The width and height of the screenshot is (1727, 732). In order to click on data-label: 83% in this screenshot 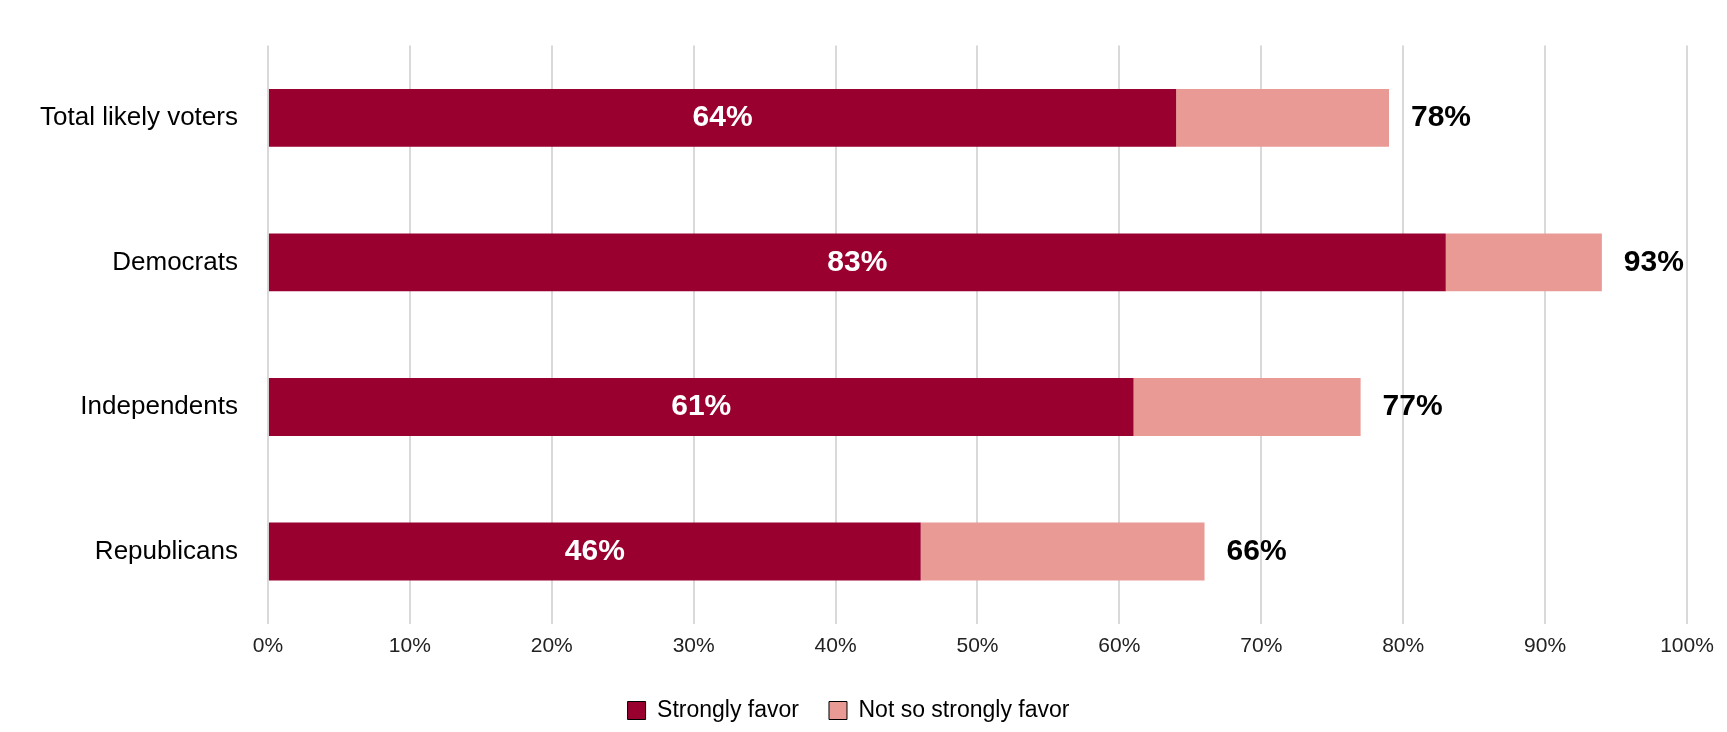, I will do `click(857, 260)`.